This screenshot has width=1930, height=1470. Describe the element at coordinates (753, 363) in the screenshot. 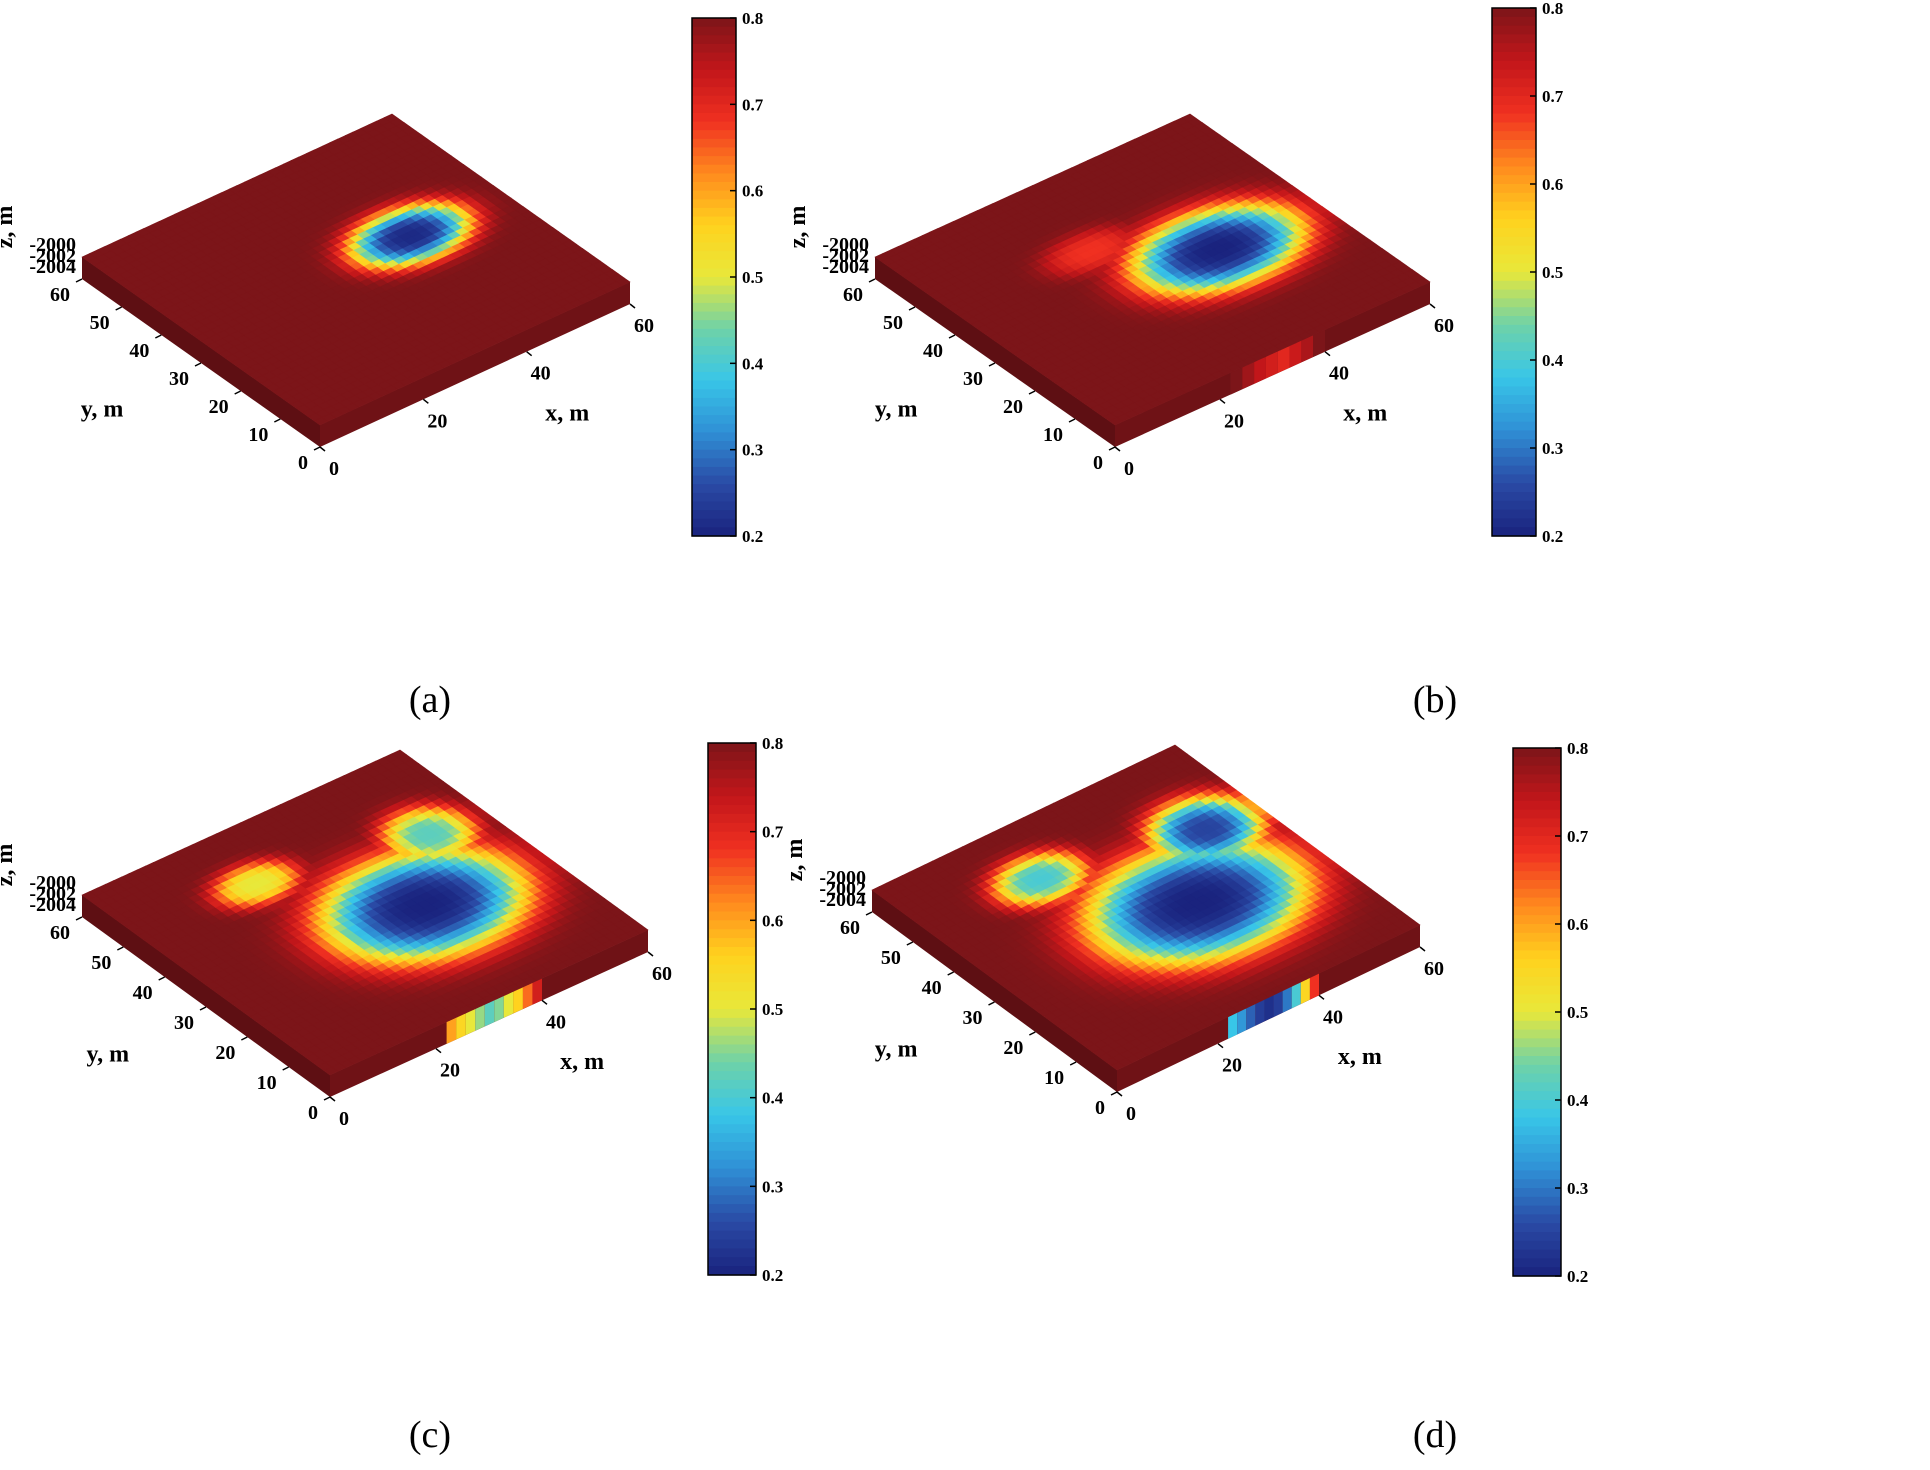

I see `colorbar-tick-label: 0.4` at that location.